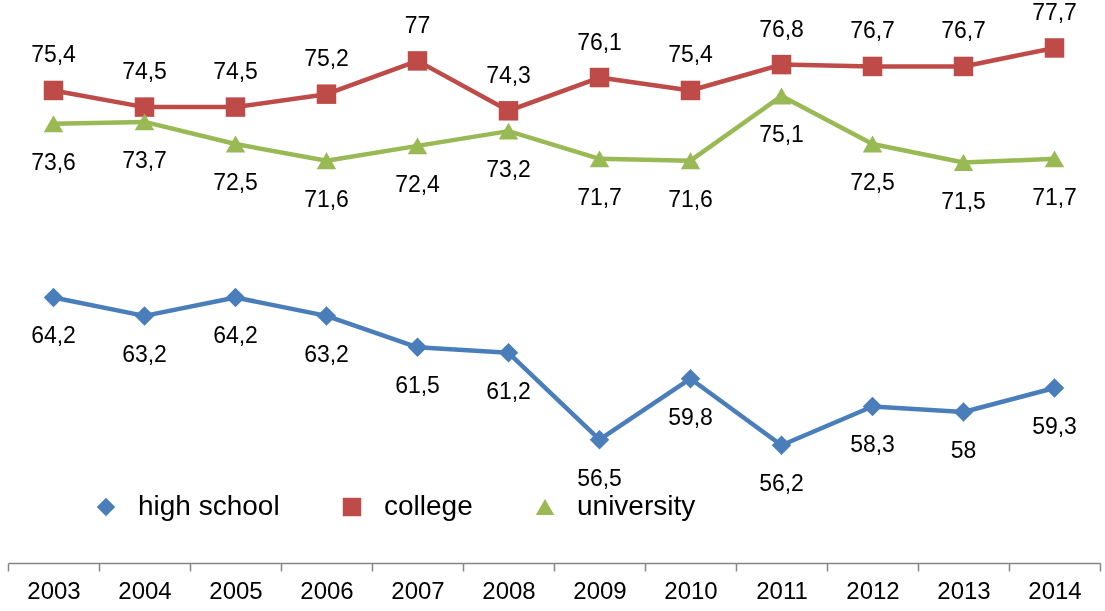 Image resolution: width=1105 pixels, height=611 pixels. What do you see at coordinates (781, 483) in the screenshot?
I see `data-label: 56,2` at bounding box center [781, 483].